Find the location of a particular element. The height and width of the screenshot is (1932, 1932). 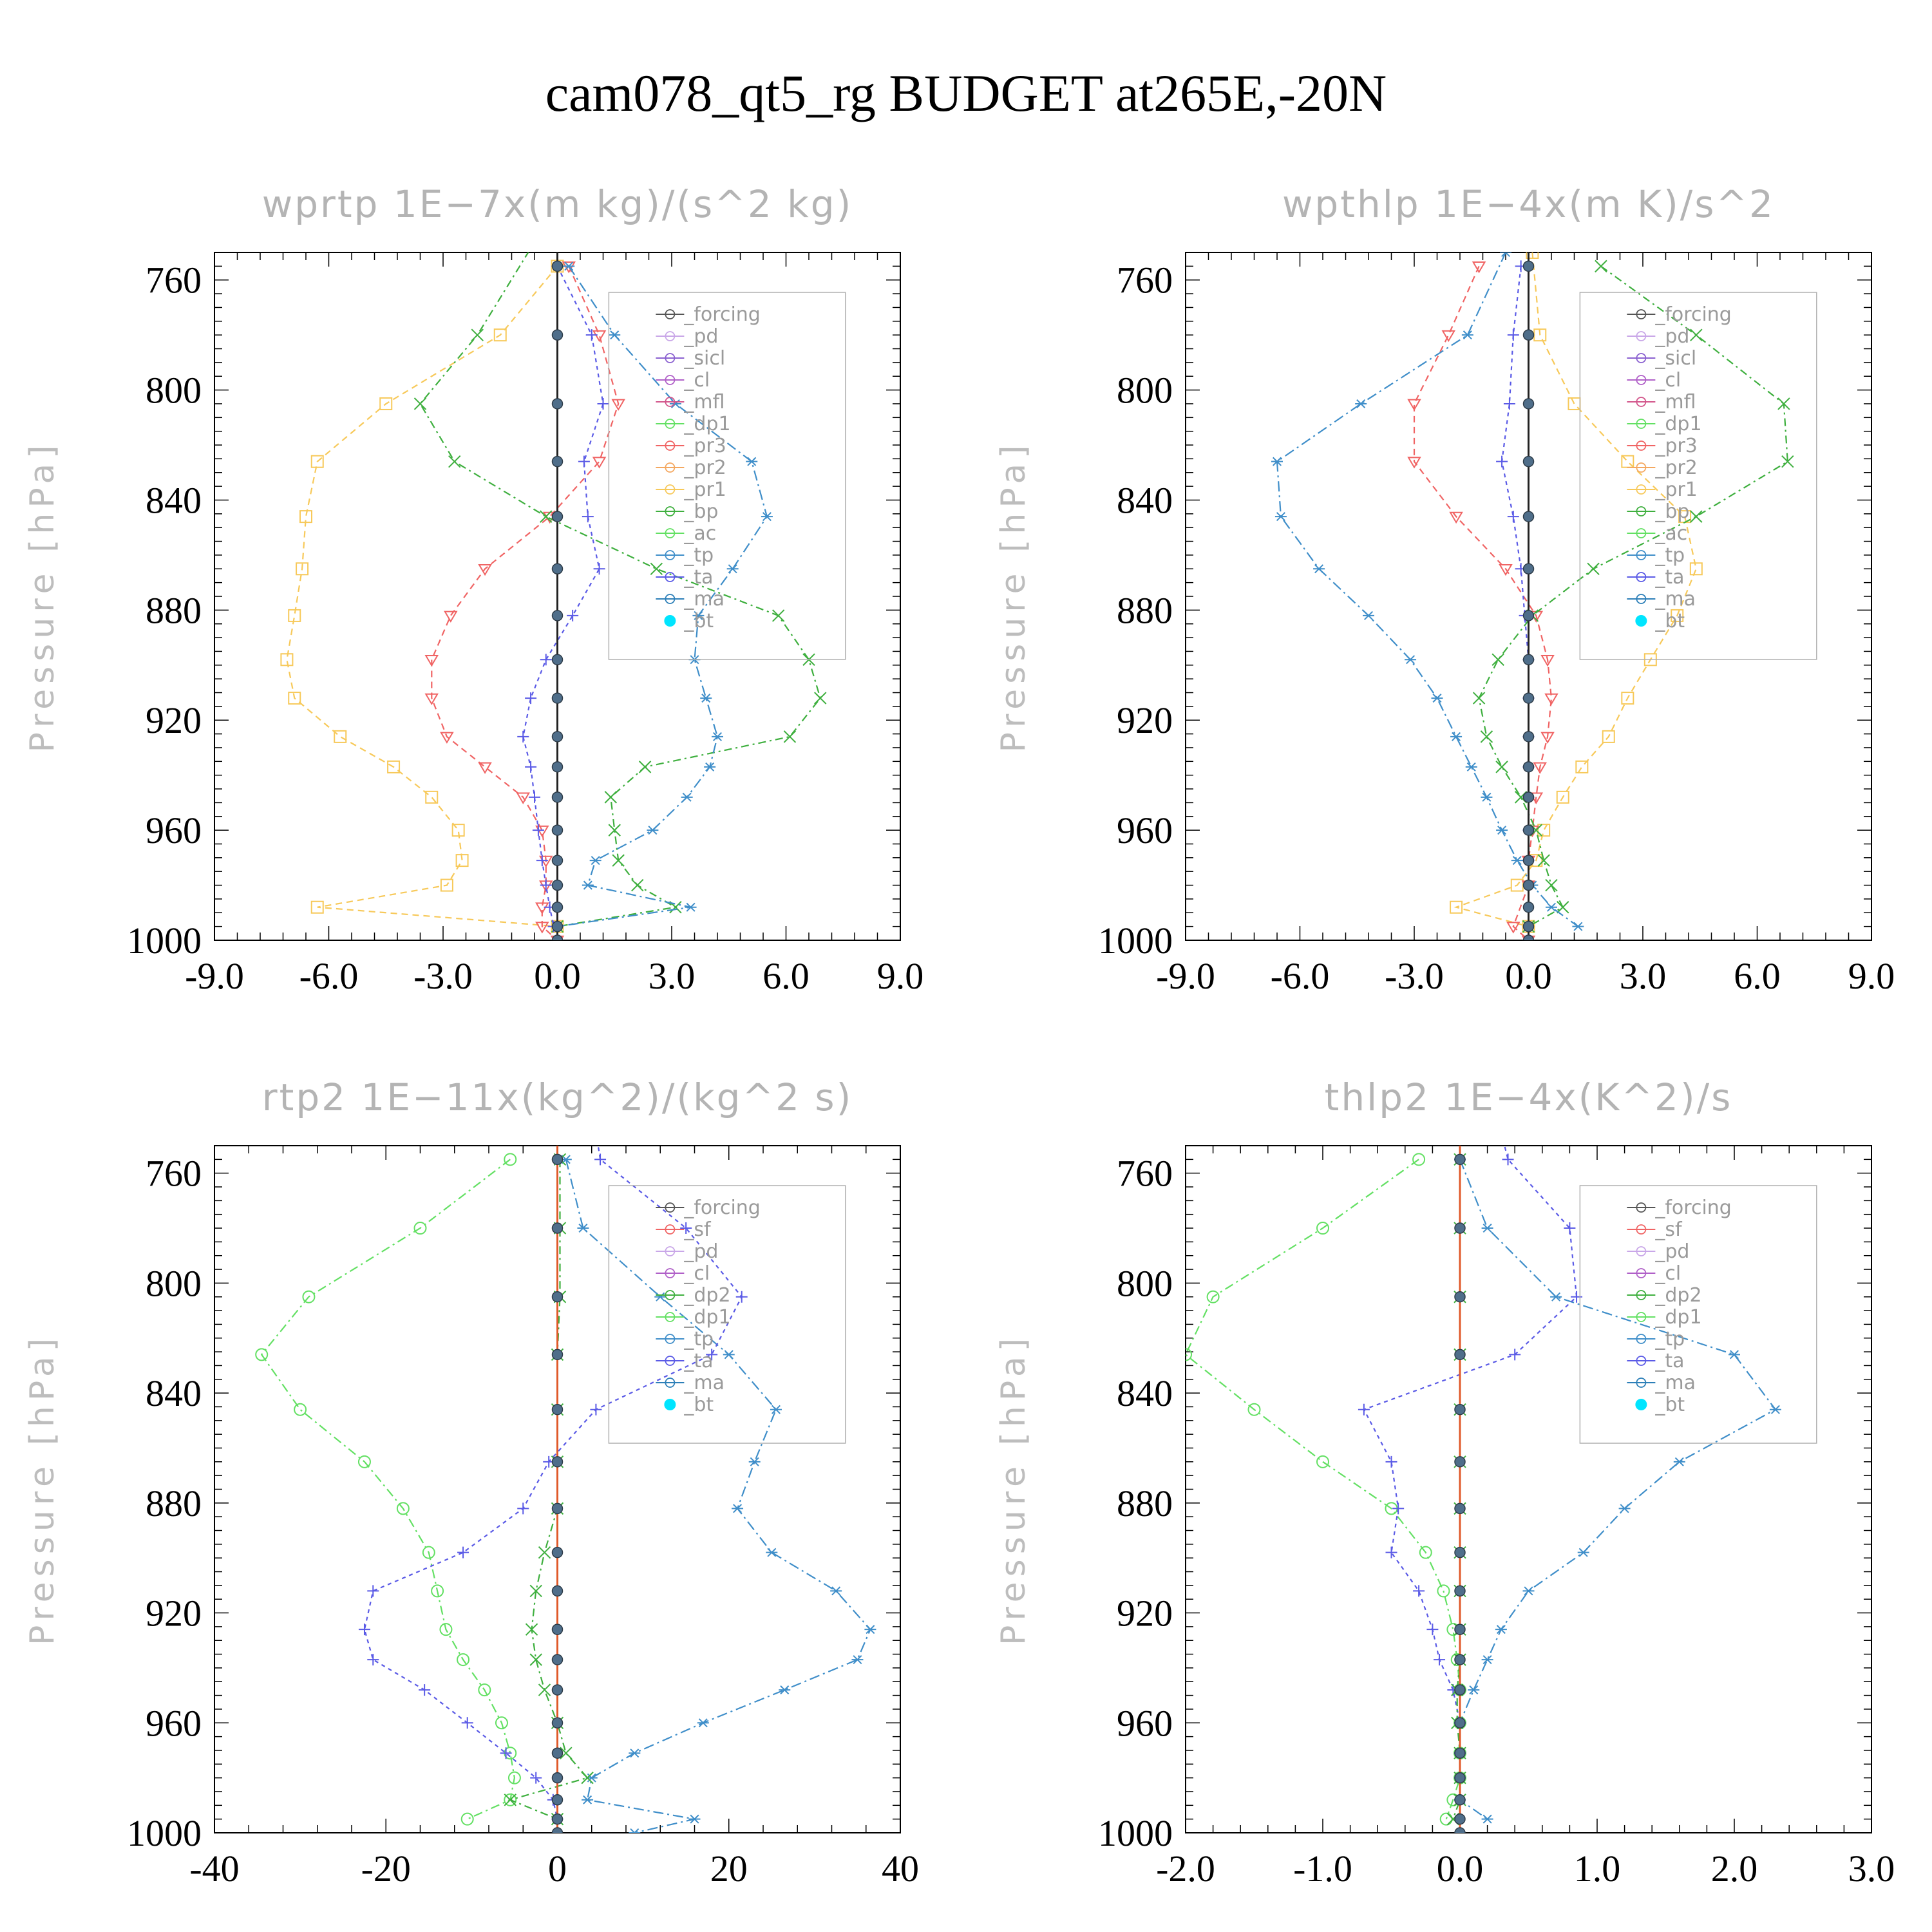

series-line is located at coordinates (388, 1490).